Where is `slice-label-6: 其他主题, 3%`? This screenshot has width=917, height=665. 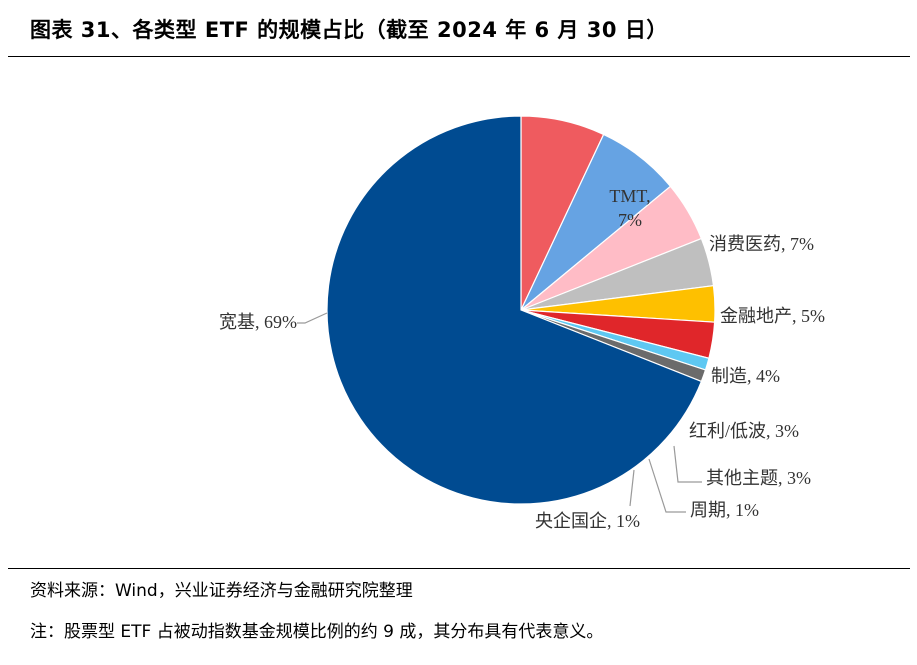 slice-label-6: 其他主题, 3% is located at coordinates (758, 478).